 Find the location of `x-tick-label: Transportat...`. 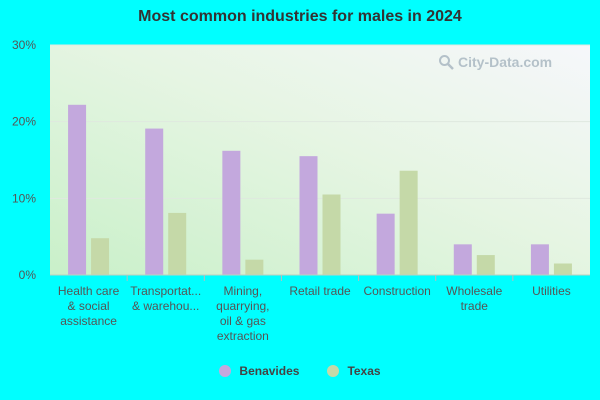

x-tick-label: Transportat... is located at coordinates (165, 291).